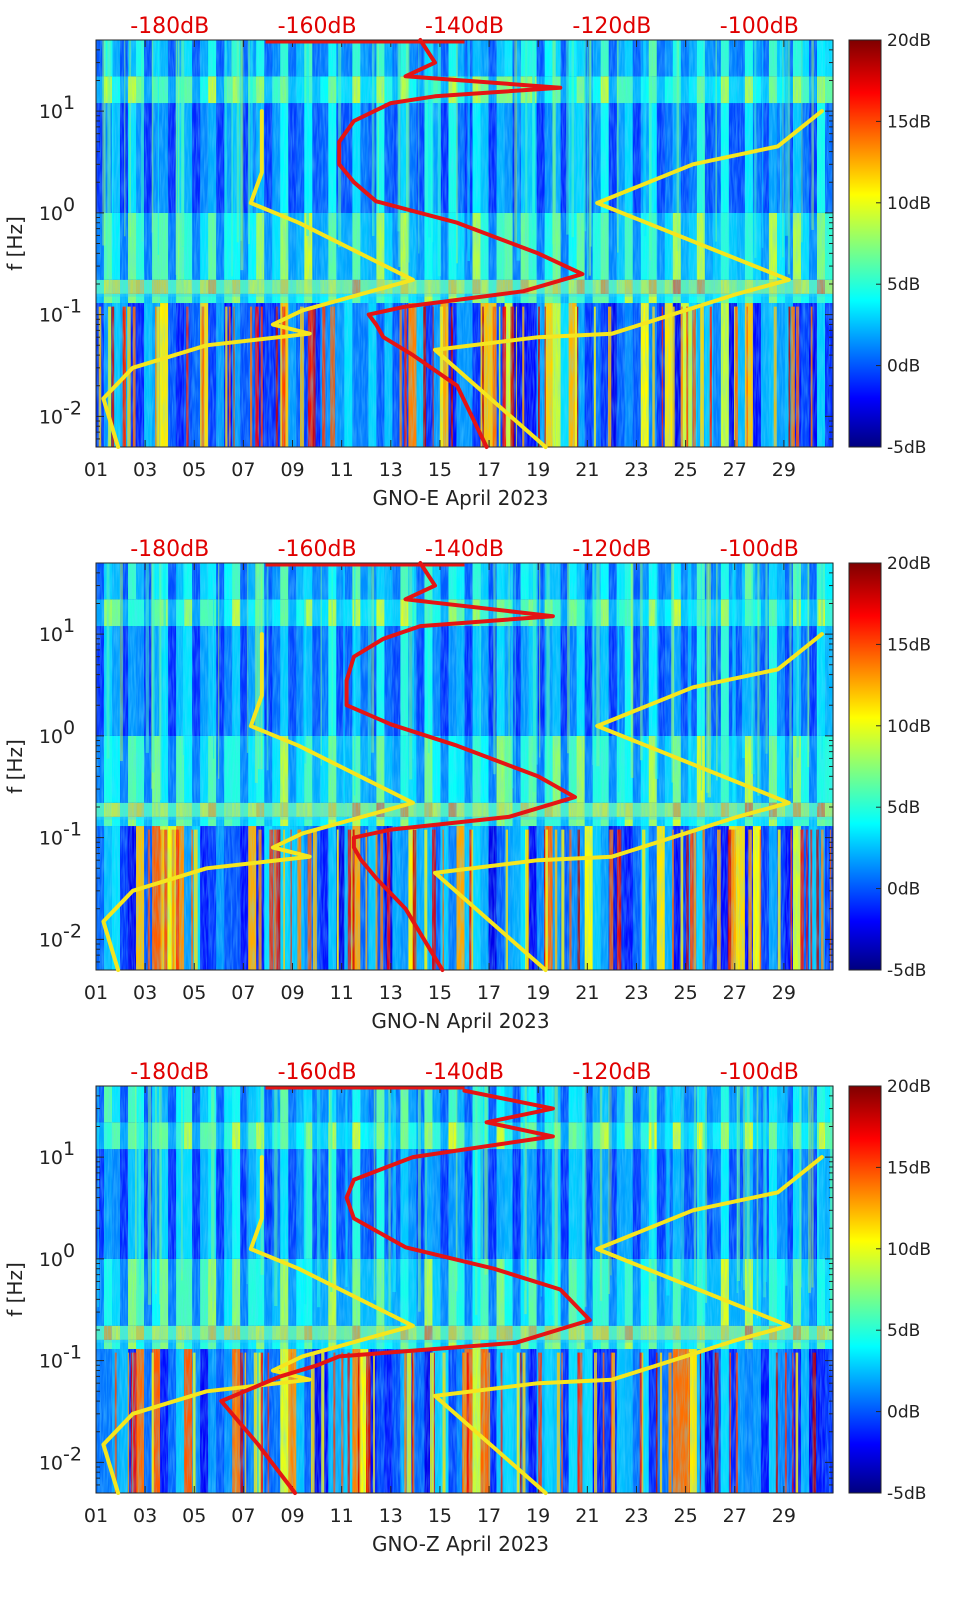  What do you see at coordinates (292, 470) in the screenshot?
I see `x-tick-label: 09` at bounding box center [292, 470].